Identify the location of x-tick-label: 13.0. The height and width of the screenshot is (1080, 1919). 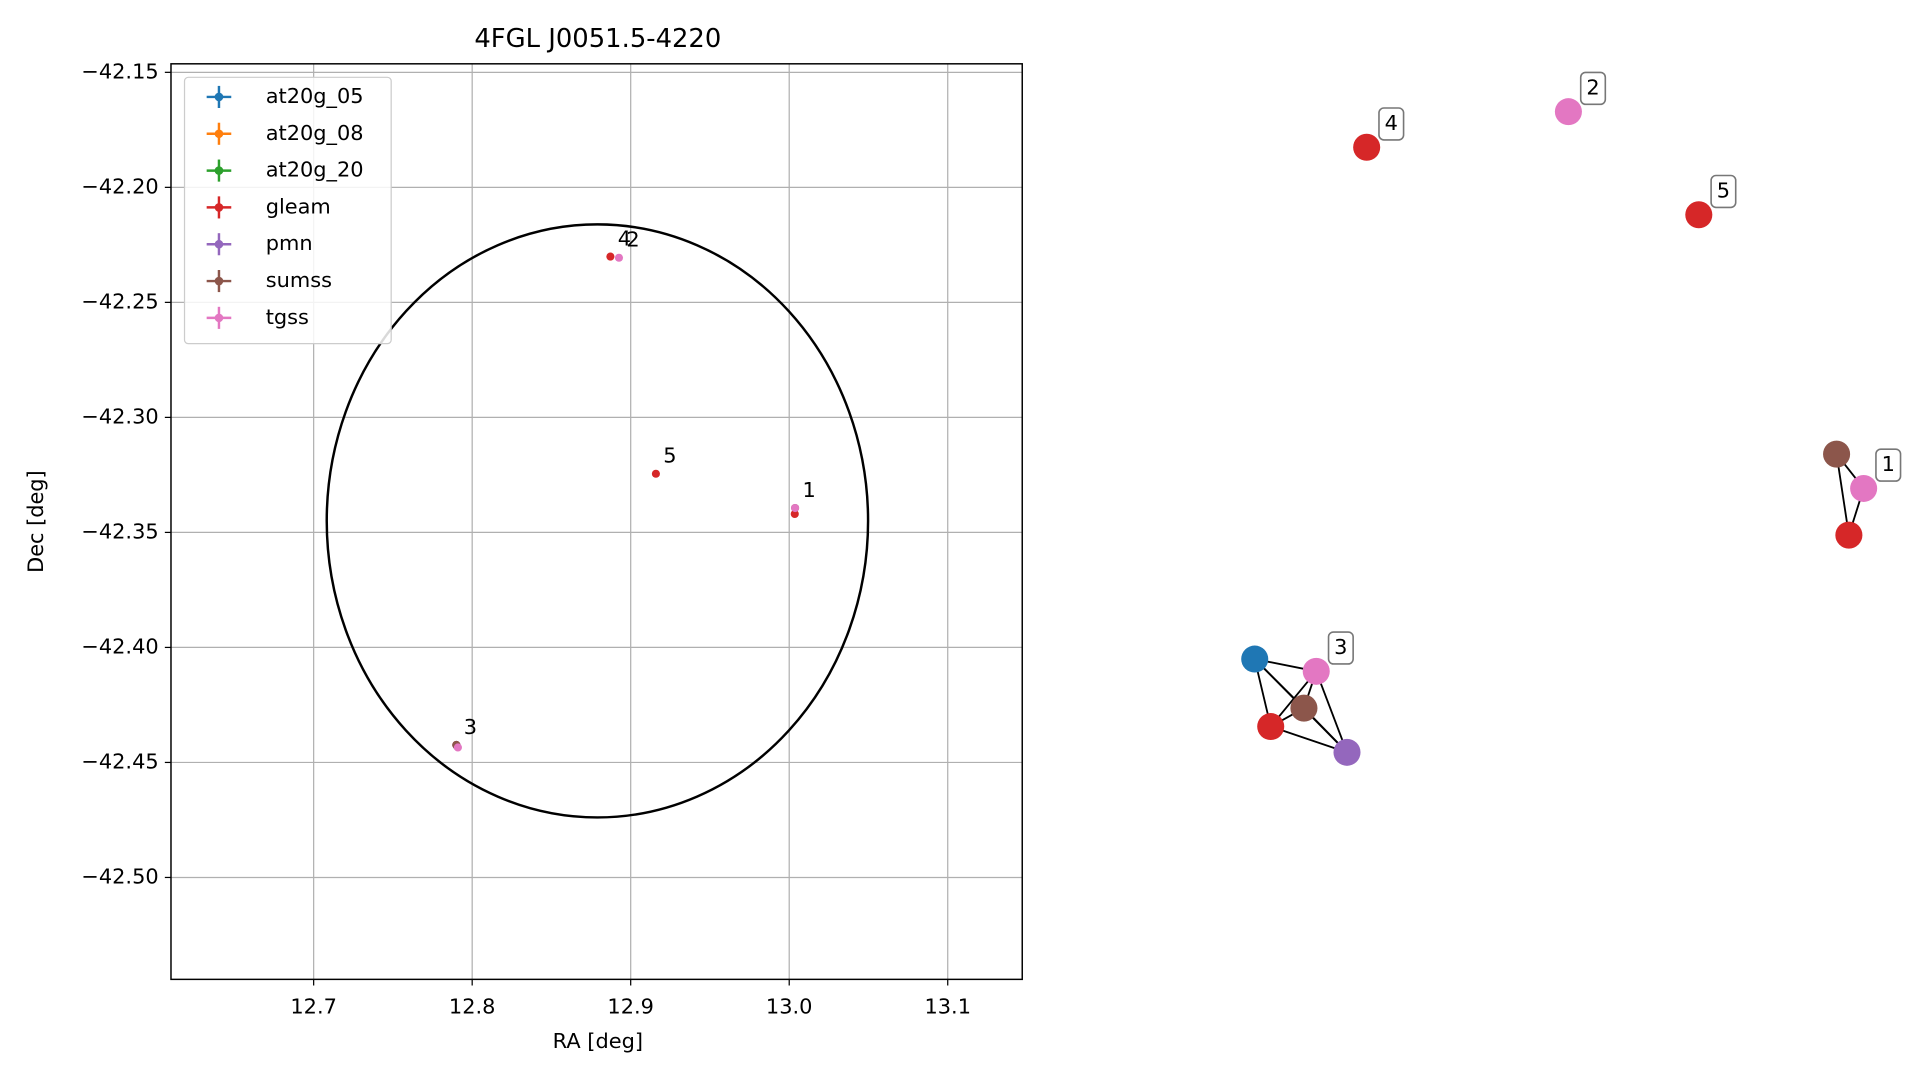
(789, 1007).